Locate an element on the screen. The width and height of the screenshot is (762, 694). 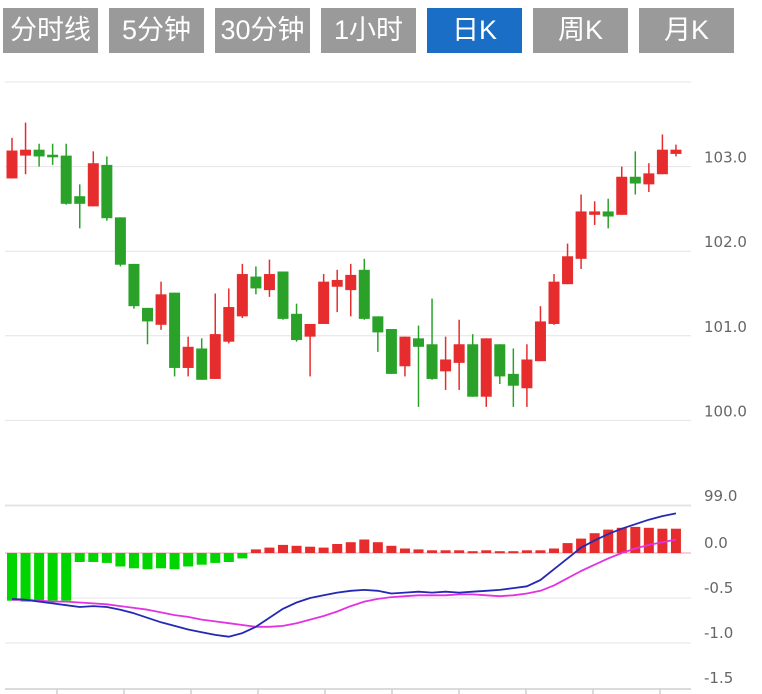
price-axis-label: 99.0 is located at coordinates (720, 496).